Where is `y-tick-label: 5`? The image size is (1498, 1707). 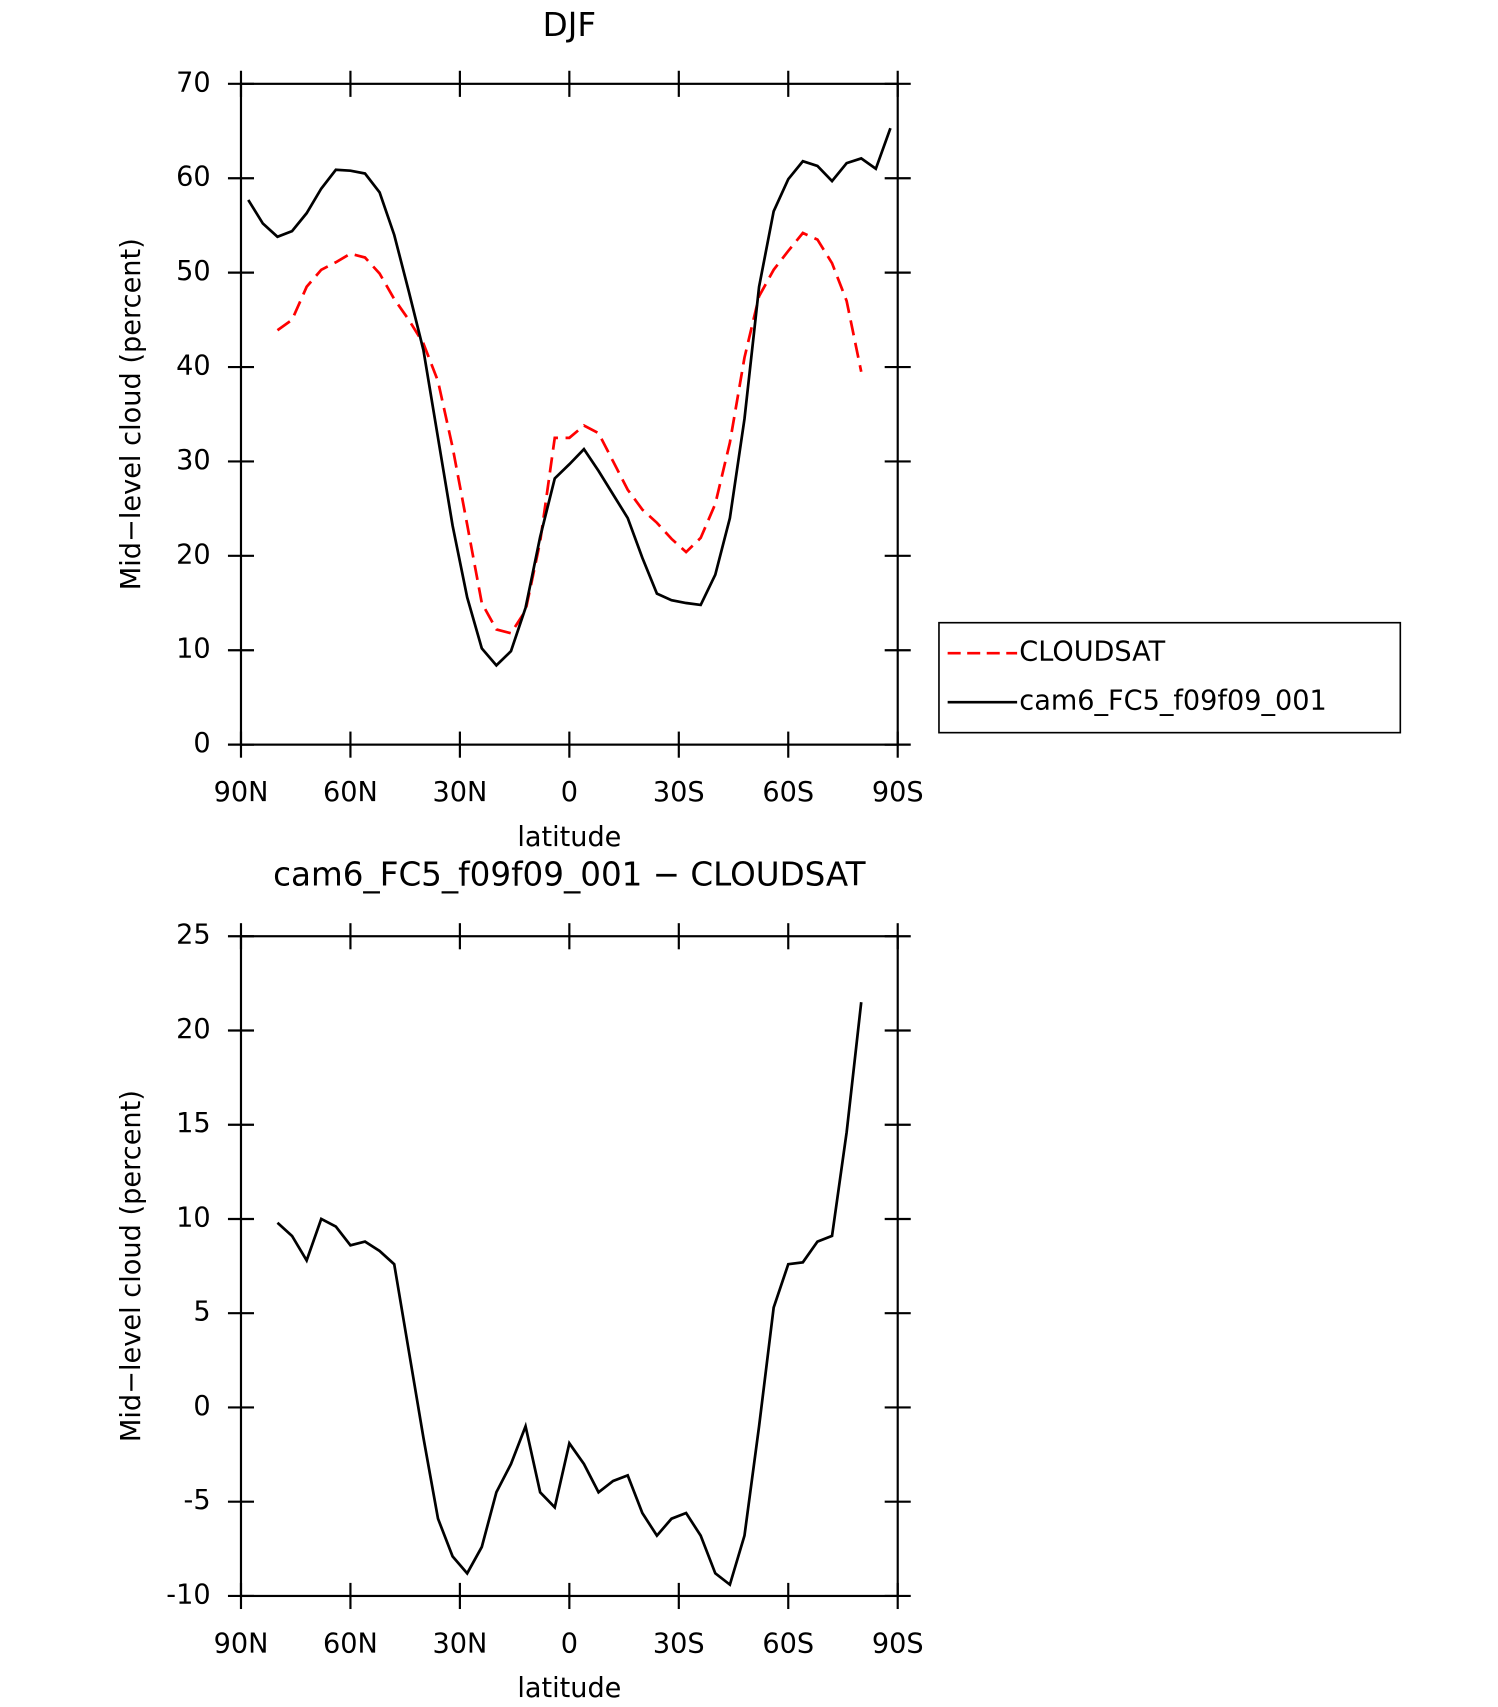
y-tick-label: 5 is located at coordinates (201, 1312).